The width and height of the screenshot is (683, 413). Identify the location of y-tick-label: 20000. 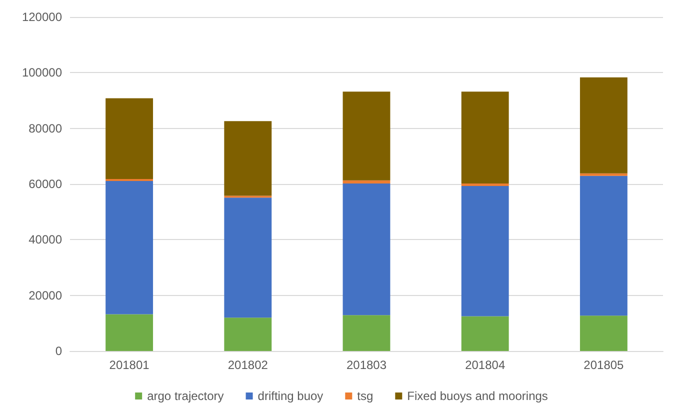
(45, 295).